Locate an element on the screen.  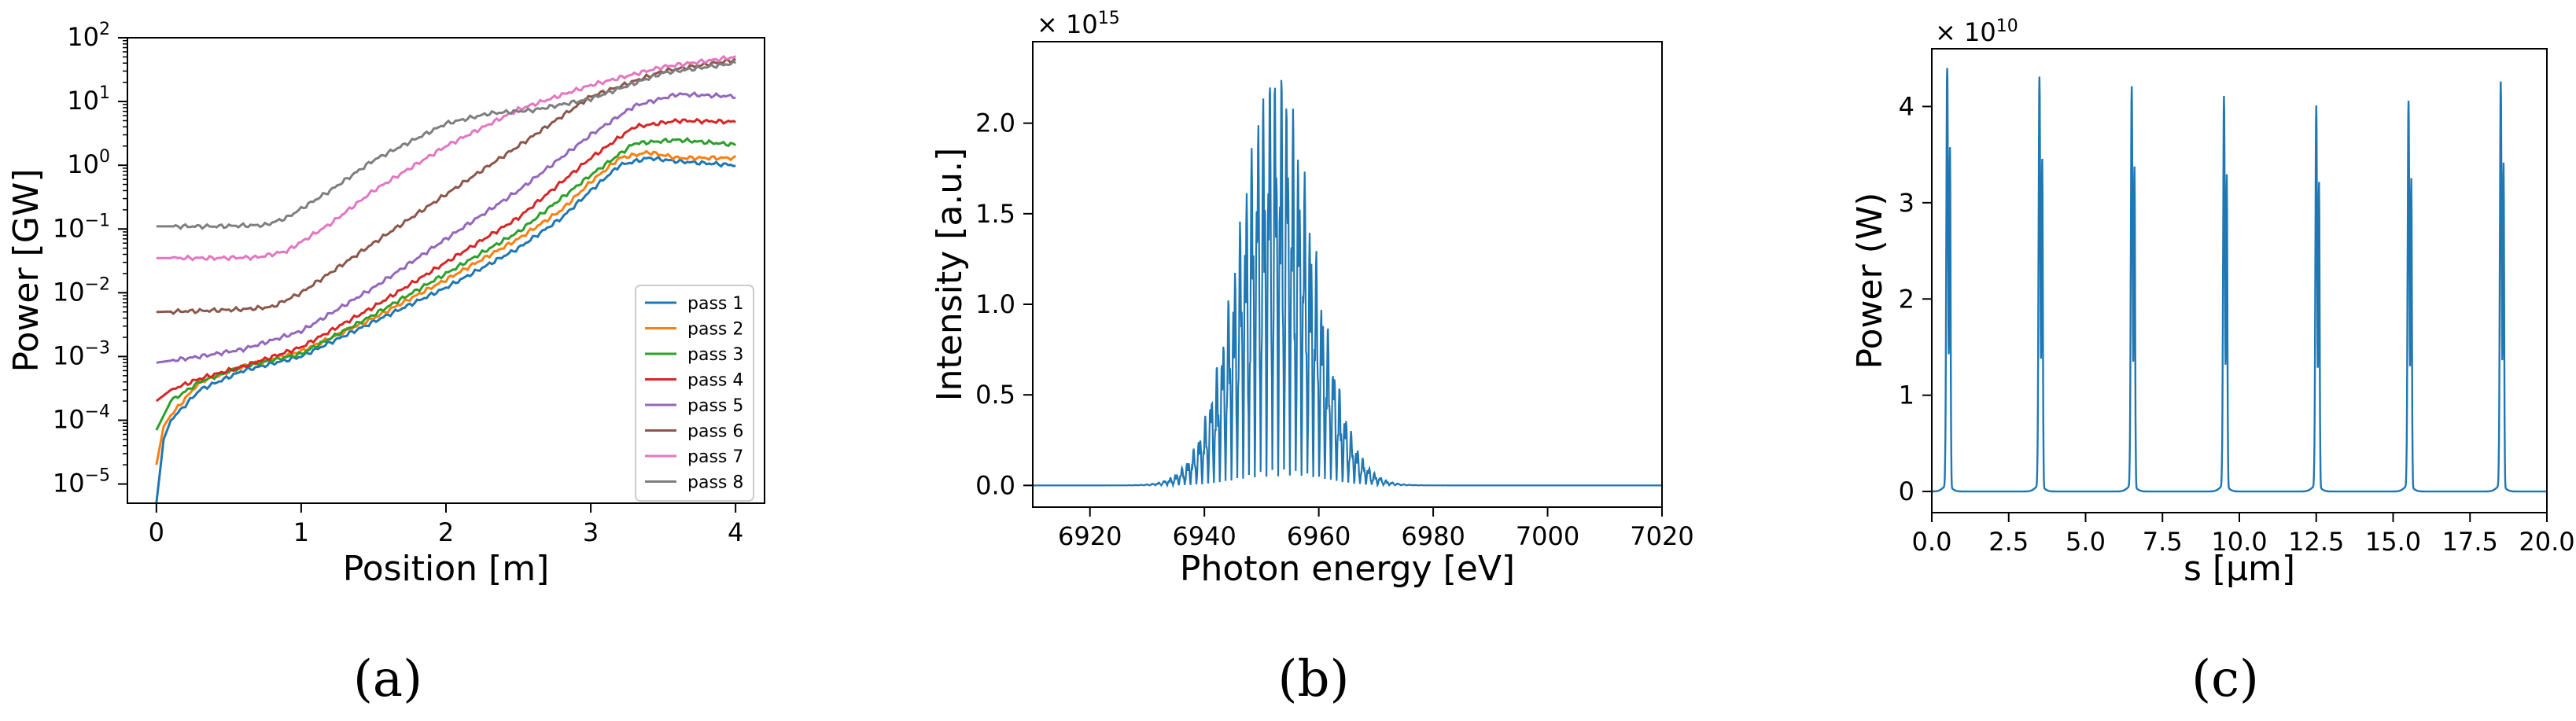
y-axis-label-b: Intensity [a.u.] is located at coordinates (950, 275).